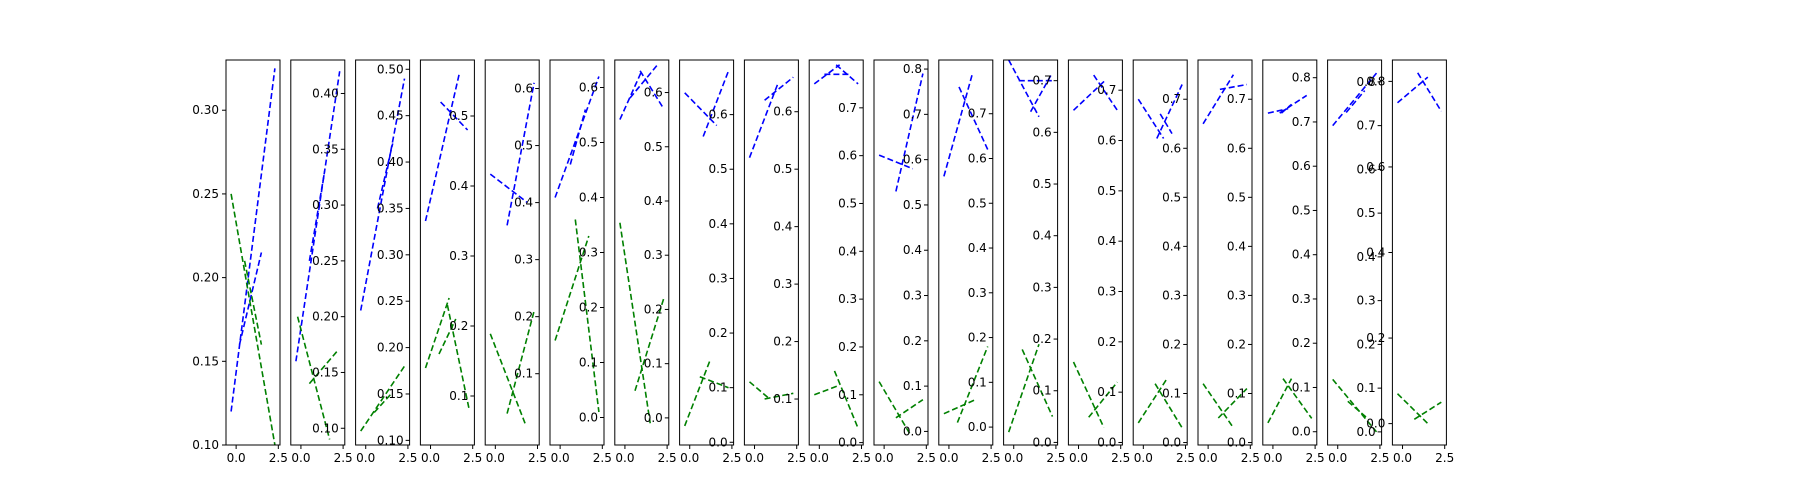  Describe the element at coordinates (904, 262) in the screenshot. I see `panel-11: 0.0 0.1 0.2 0.3 0.4 0.5 0.6 0.7 0.8 0.0 2.5` at that location.